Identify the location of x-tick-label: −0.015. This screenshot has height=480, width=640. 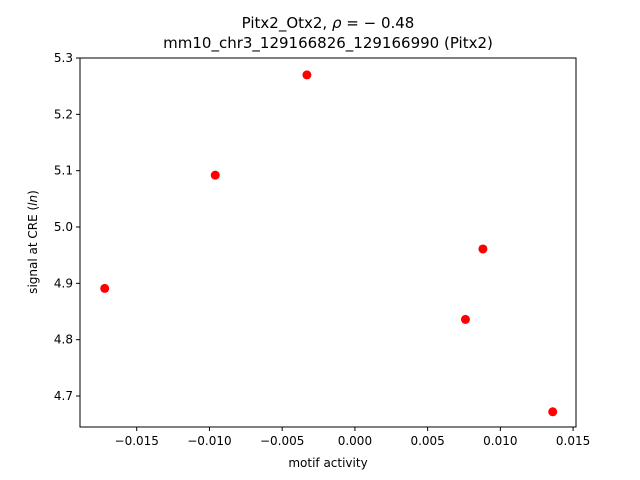
(137, 441).